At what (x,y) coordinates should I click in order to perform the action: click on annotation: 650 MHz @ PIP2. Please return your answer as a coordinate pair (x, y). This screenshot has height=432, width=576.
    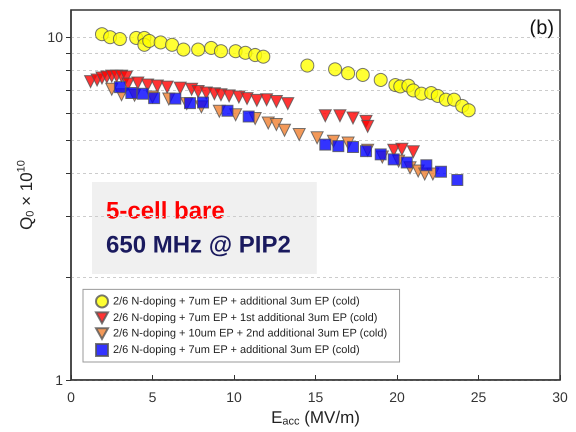
    Looking at the image, I should click on (198, 245).